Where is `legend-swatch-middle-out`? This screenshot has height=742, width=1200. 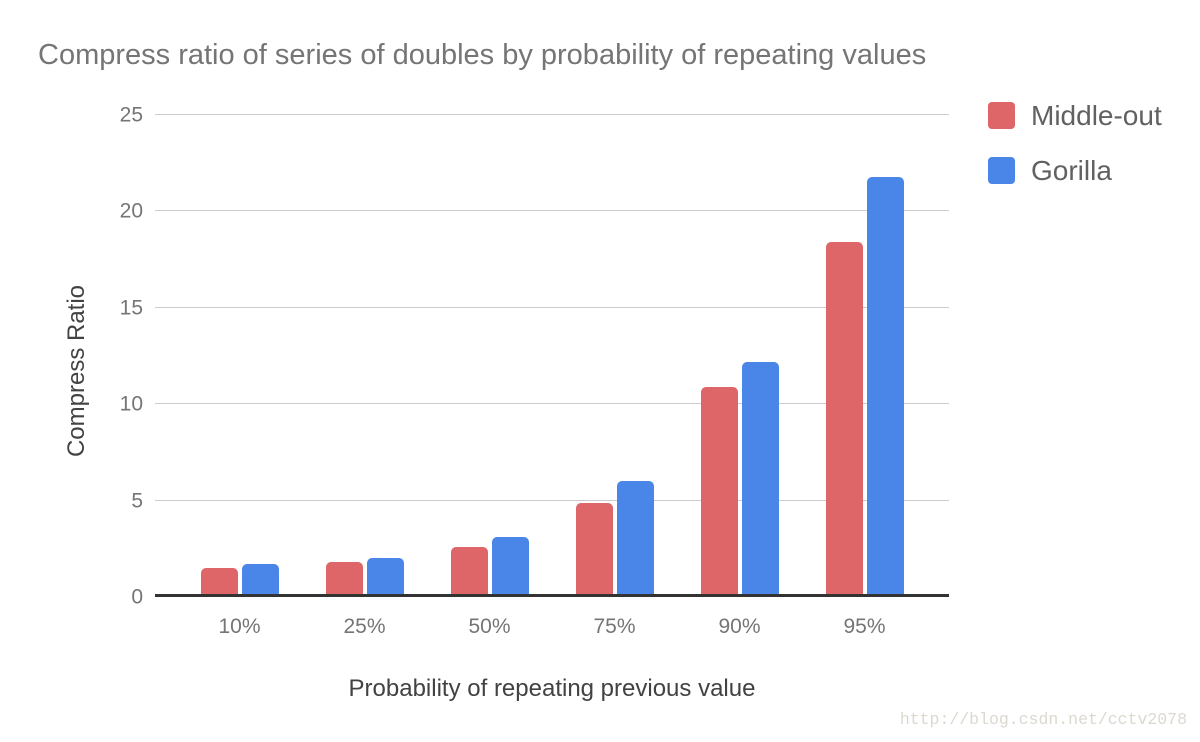
legend-swatch-middle-out is located at coordinates (1001, 115).